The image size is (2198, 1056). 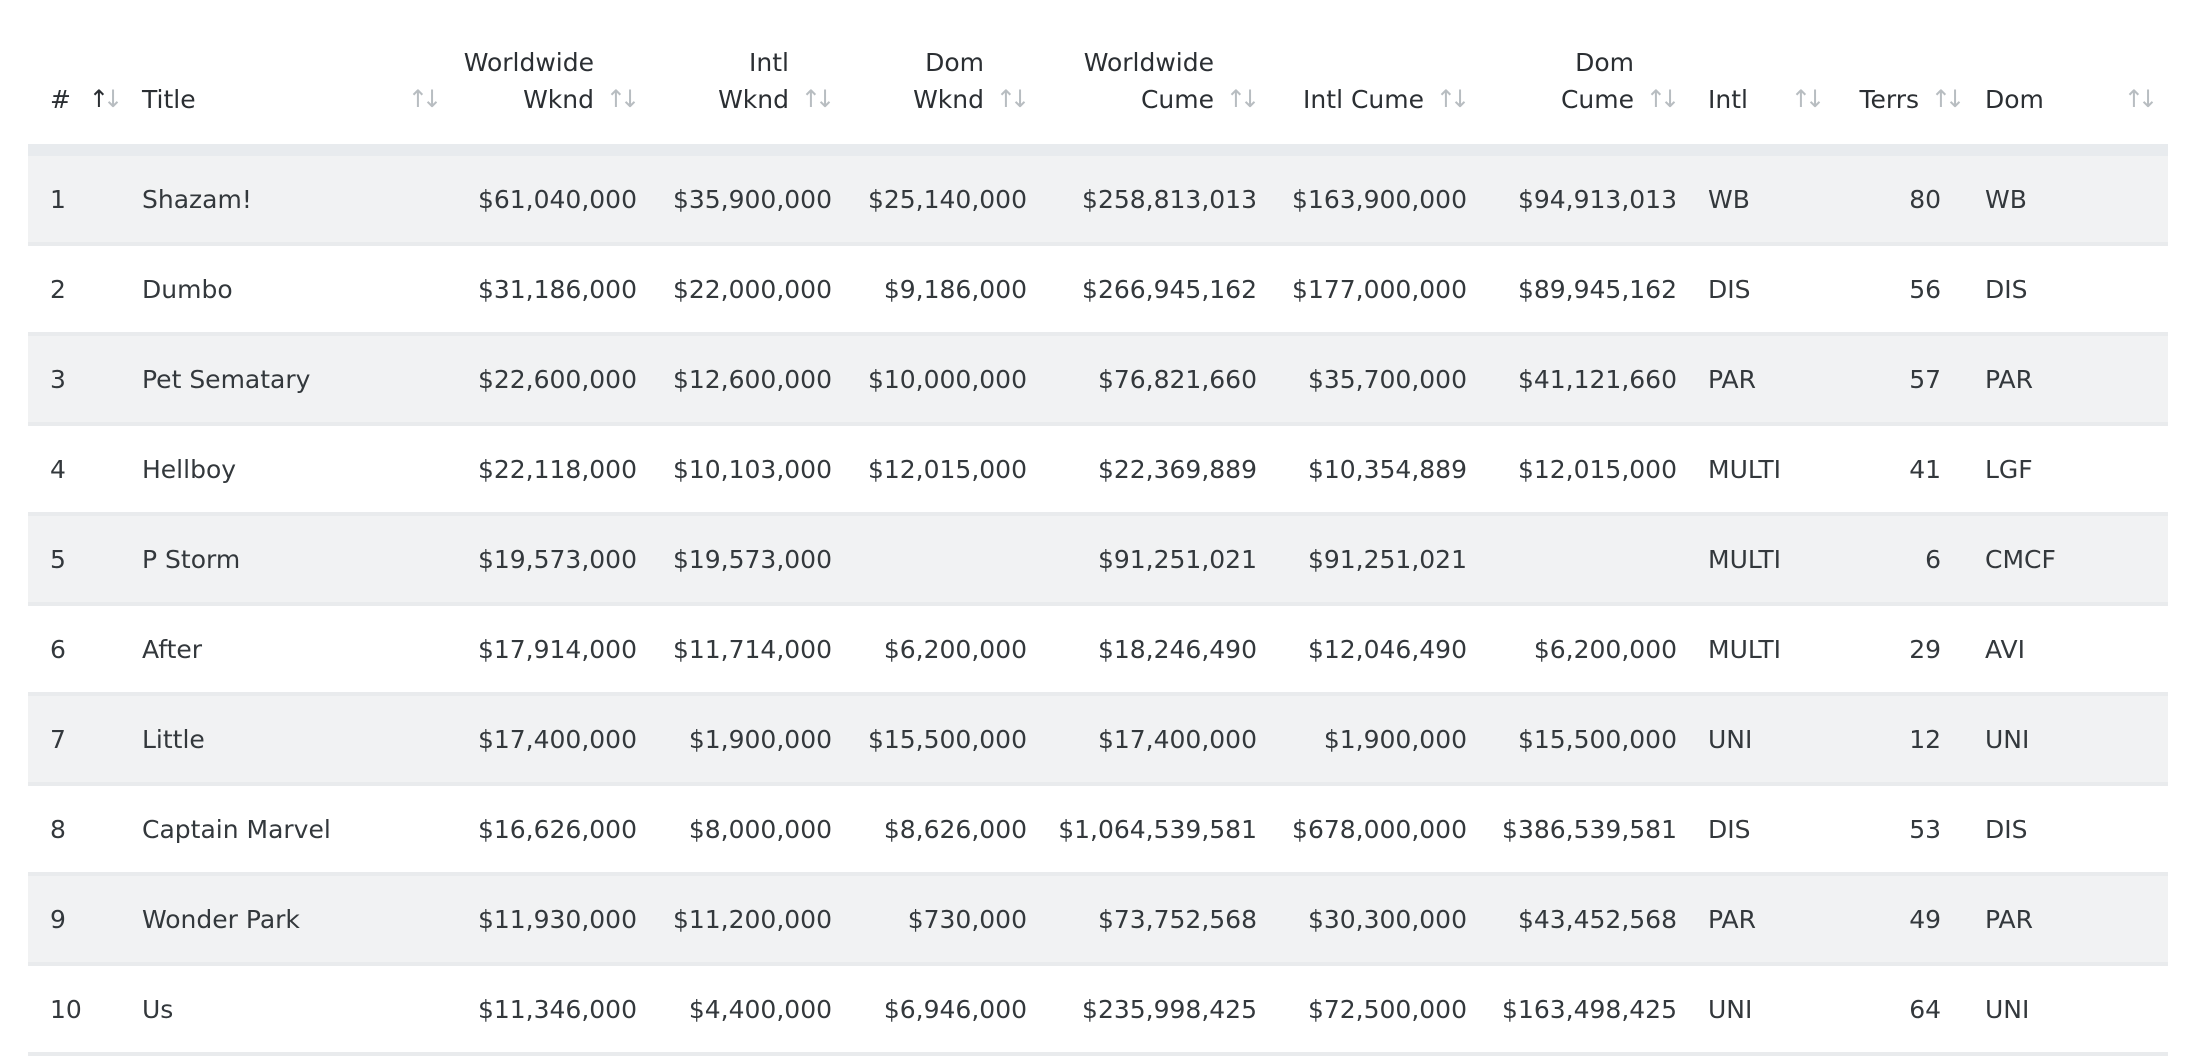 I want to click on rank-cell: 2, so click(x=78, y=291).